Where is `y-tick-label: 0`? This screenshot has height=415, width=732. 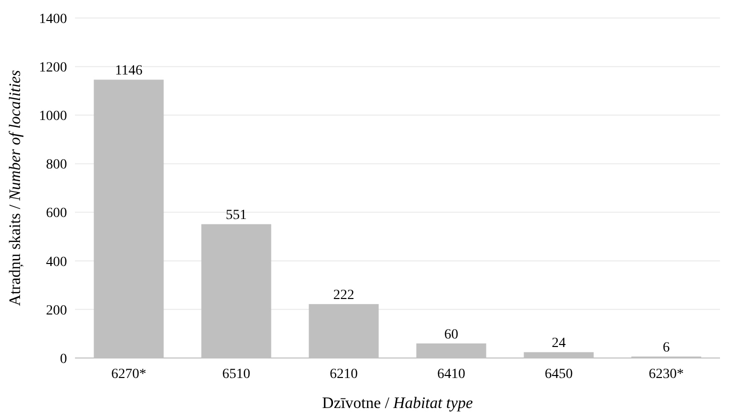 y-tick-label: 0 is located at coordinates (63, 359).